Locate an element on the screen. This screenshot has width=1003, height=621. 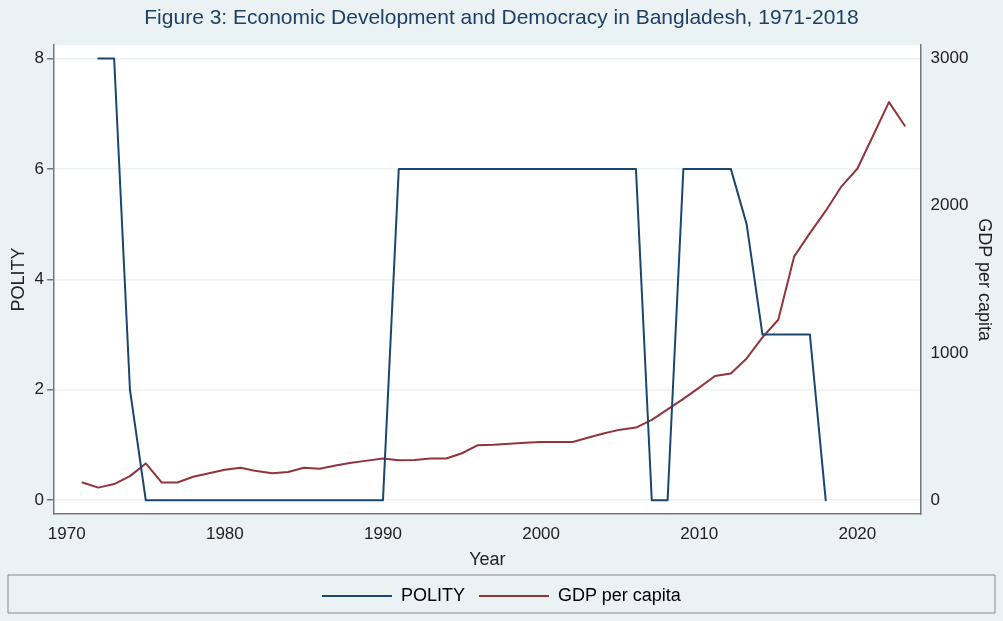
y-axis-title: POLITY is located at coordinates (17, 279).